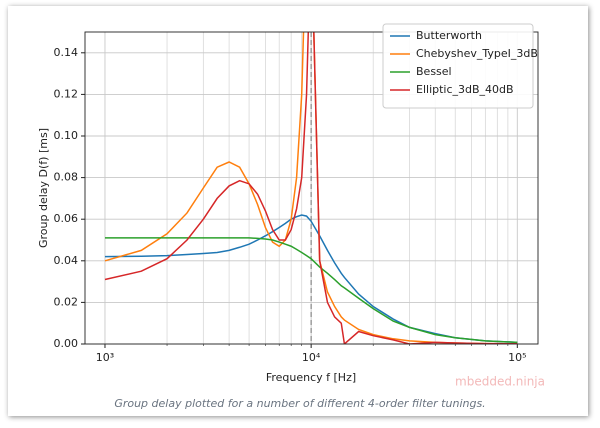 The width and height of the screenshot is (600, 428). What do you see at coordinates (66, 343) in the screenshot?
I see `y-tick-label: 0.00` at bounding box center [66, 343].